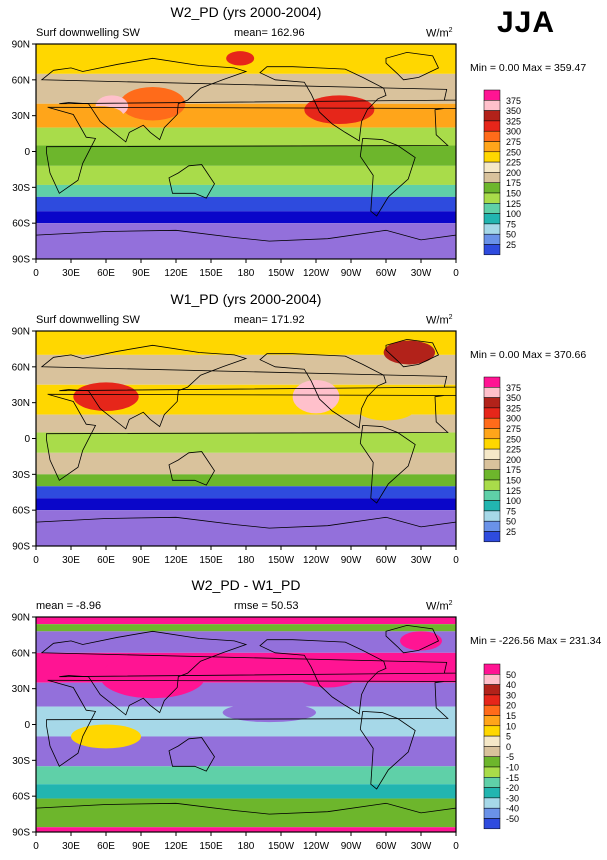 Image resolution: width=607 pixels, height=860 pixels. What do you see at coordinates (511, 726) in the screenshot?
I see `colorbar-label: 10` at bounding box center [511, 726].